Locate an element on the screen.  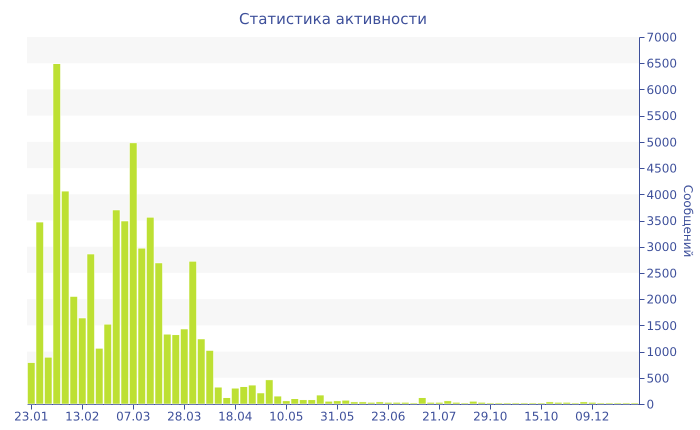
y-tick-label: 1500 is located at coordinates (662, 325).